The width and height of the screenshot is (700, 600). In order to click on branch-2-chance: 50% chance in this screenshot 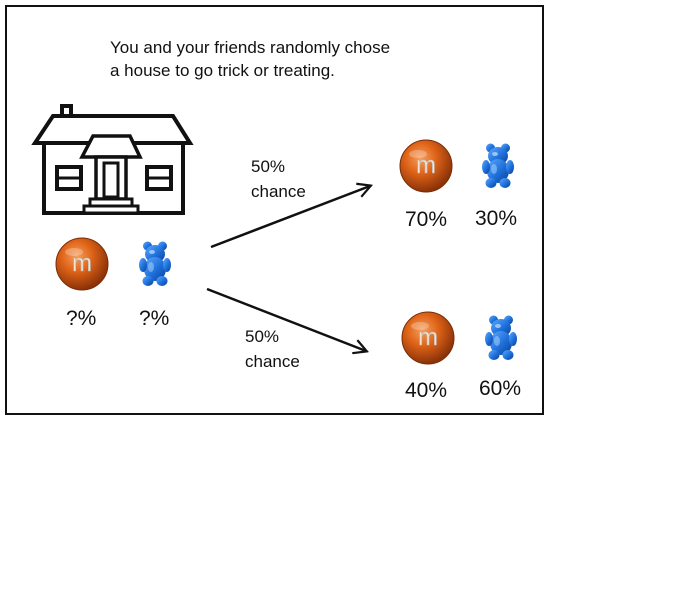, I will do `click(272, 349)`.